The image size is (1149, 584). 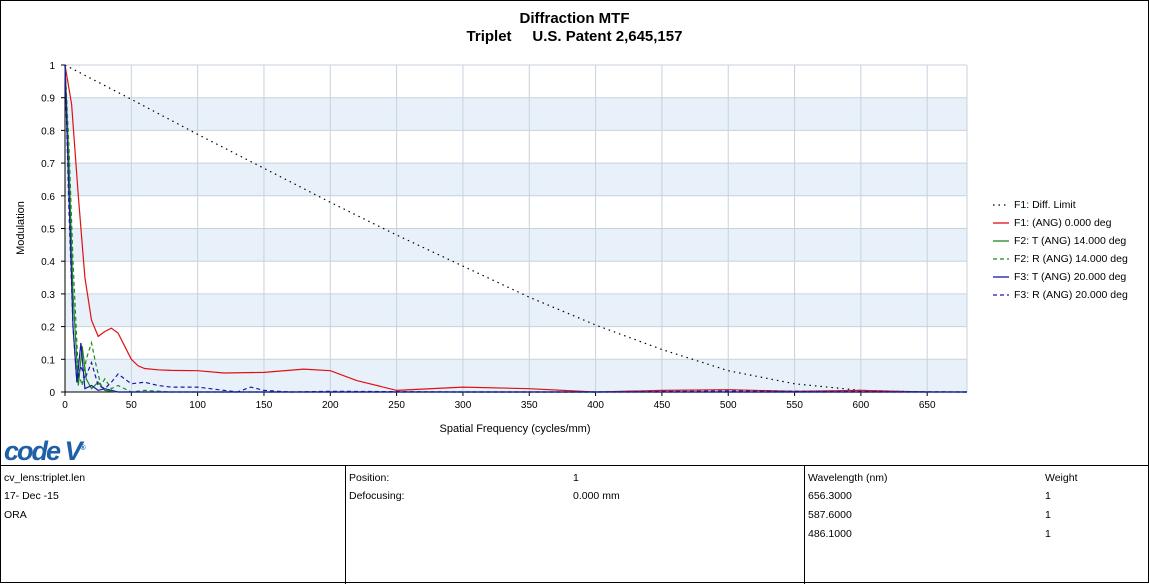 What do you see at coordinates (595, 405) in the screenshot?
I see `x-tick-label: 400` at bounding box center [595, 405].